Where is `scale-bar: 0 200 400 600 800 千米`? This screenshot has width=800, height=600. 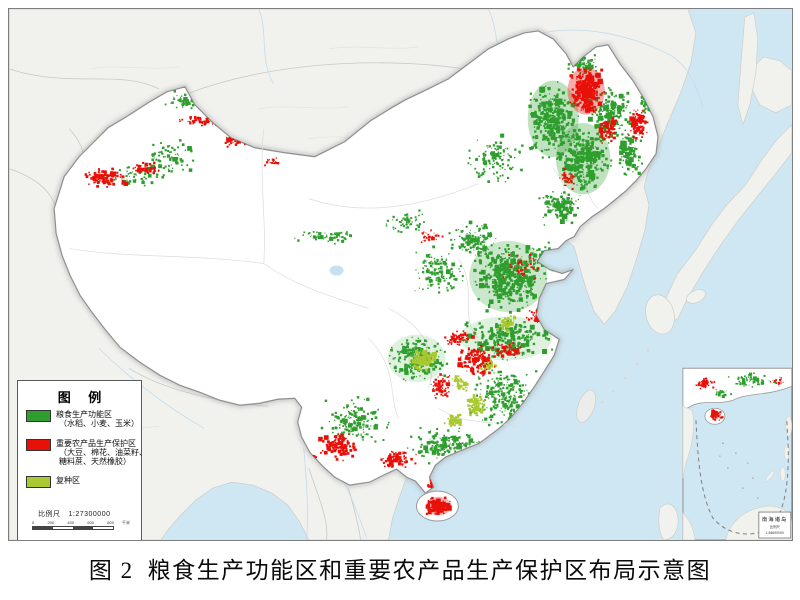
scale-bar: 0 200 400 600 800 千米 is located at coordinates (81, 525).